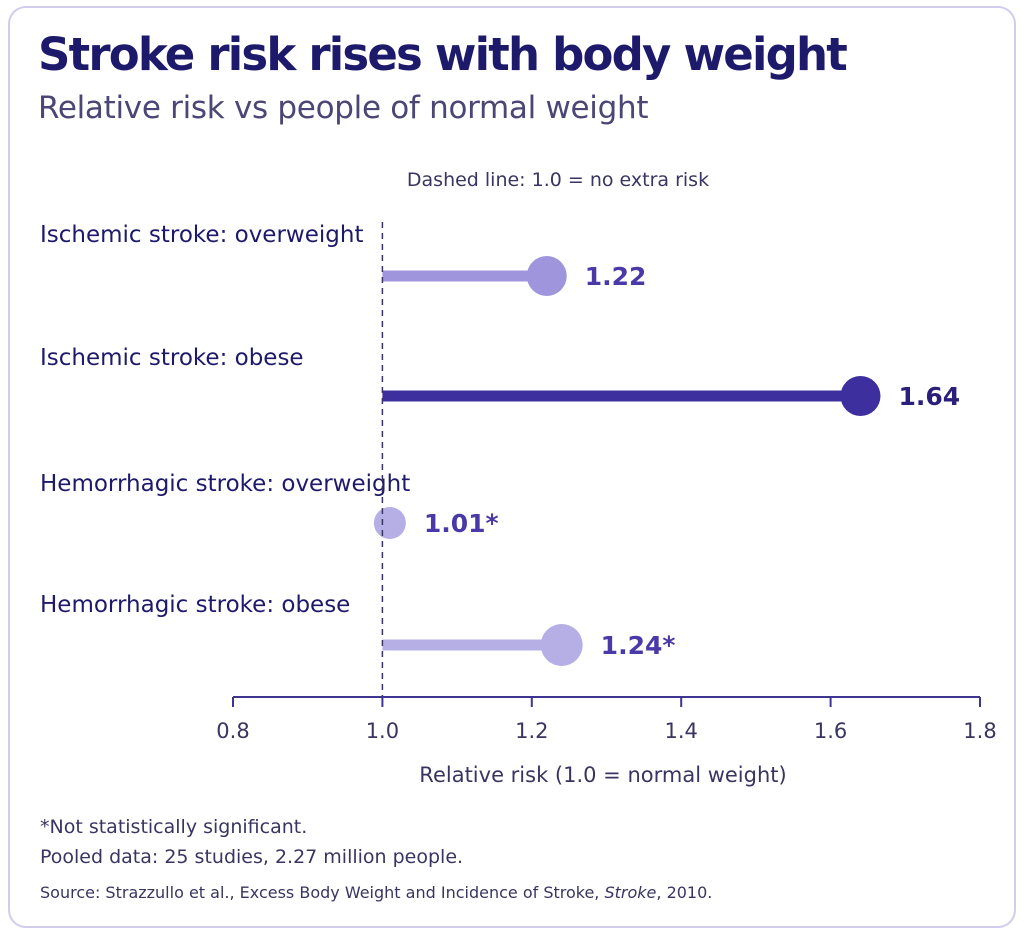 This screenshot has width=1024, height=936. Describe the element at coordinates (343, 259) in the screenshot. I see `row-0: Ischemic stroke: overweight 1.22` at that location.